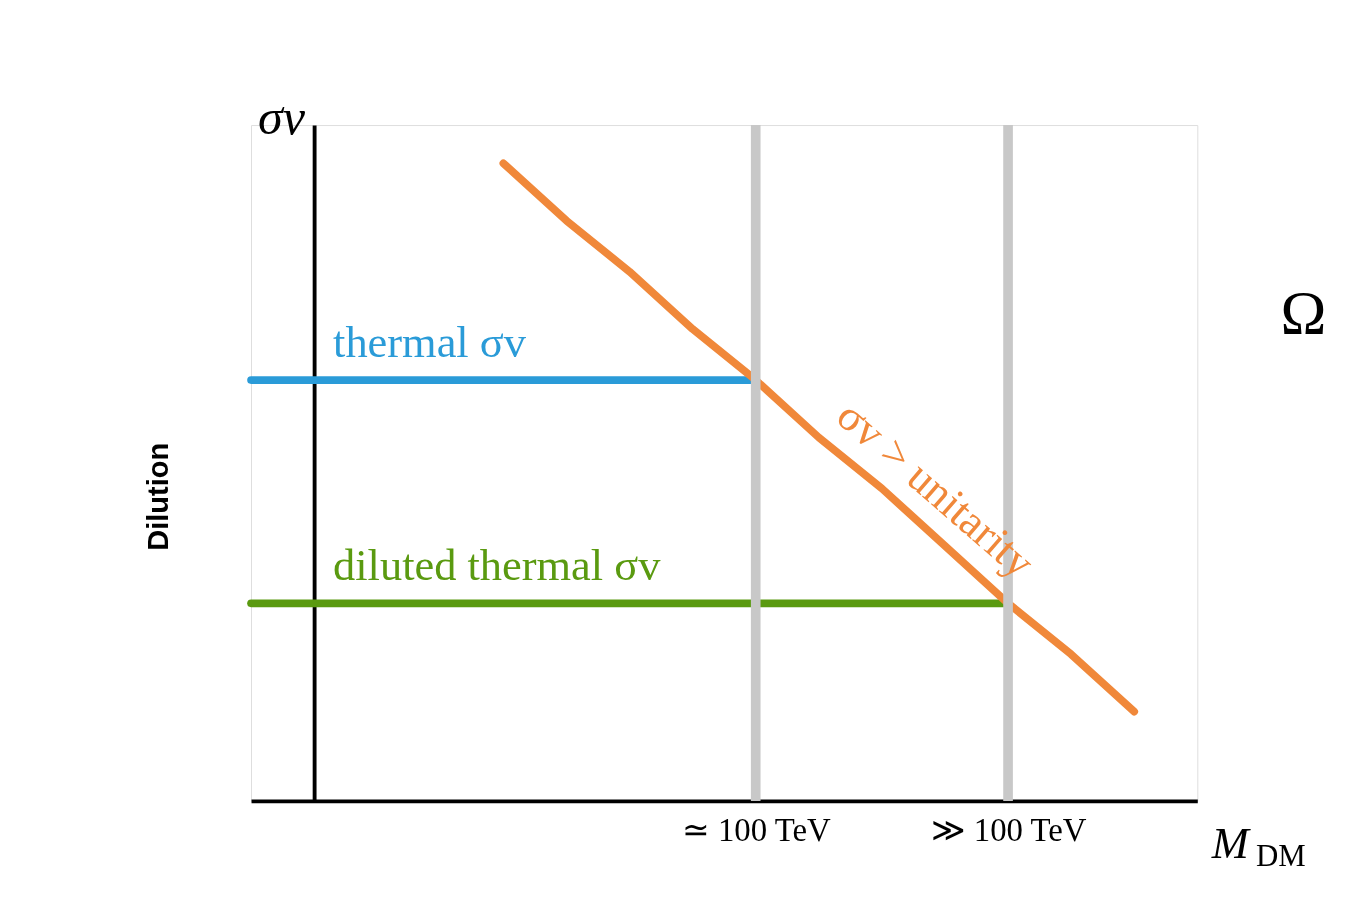  I want to click on text: Dilution, so click(158, 496).